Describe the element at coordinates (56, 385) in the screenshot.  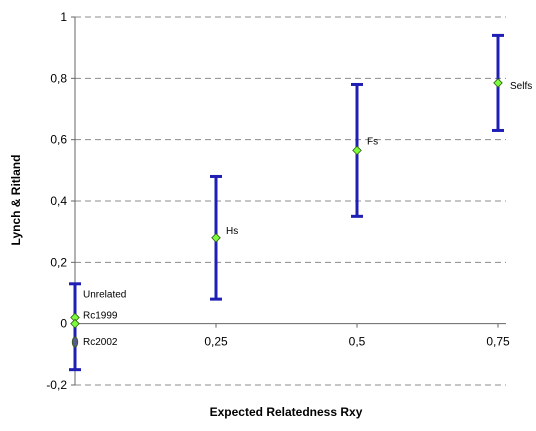
I see `y-tick-label: -0,2` at that location.